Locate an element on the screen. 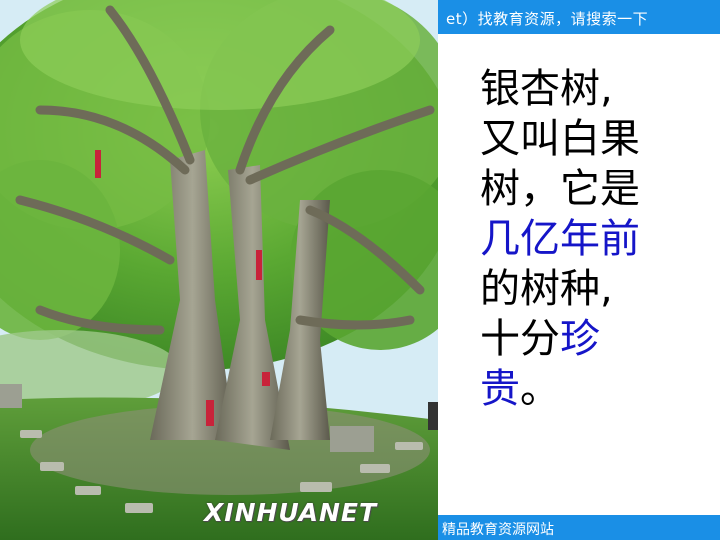  text-line-6-highlight: 珍 is located at coordinates (580, 339).